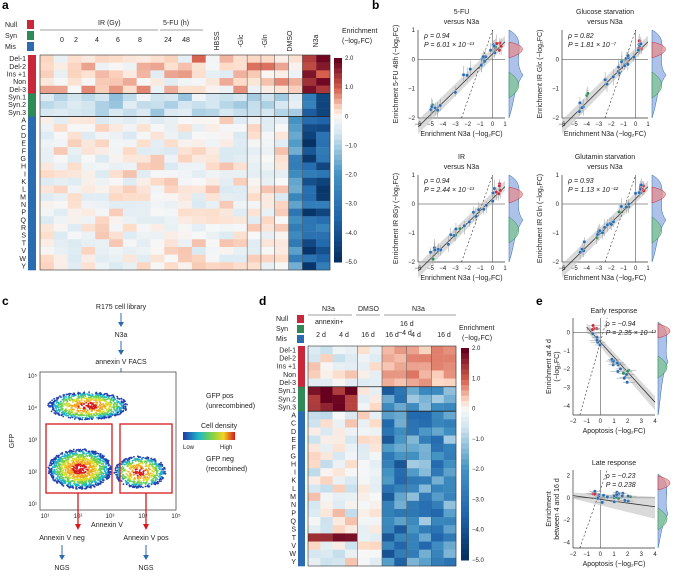  I want to click on panel-b-letter: b, so click(375, 6).